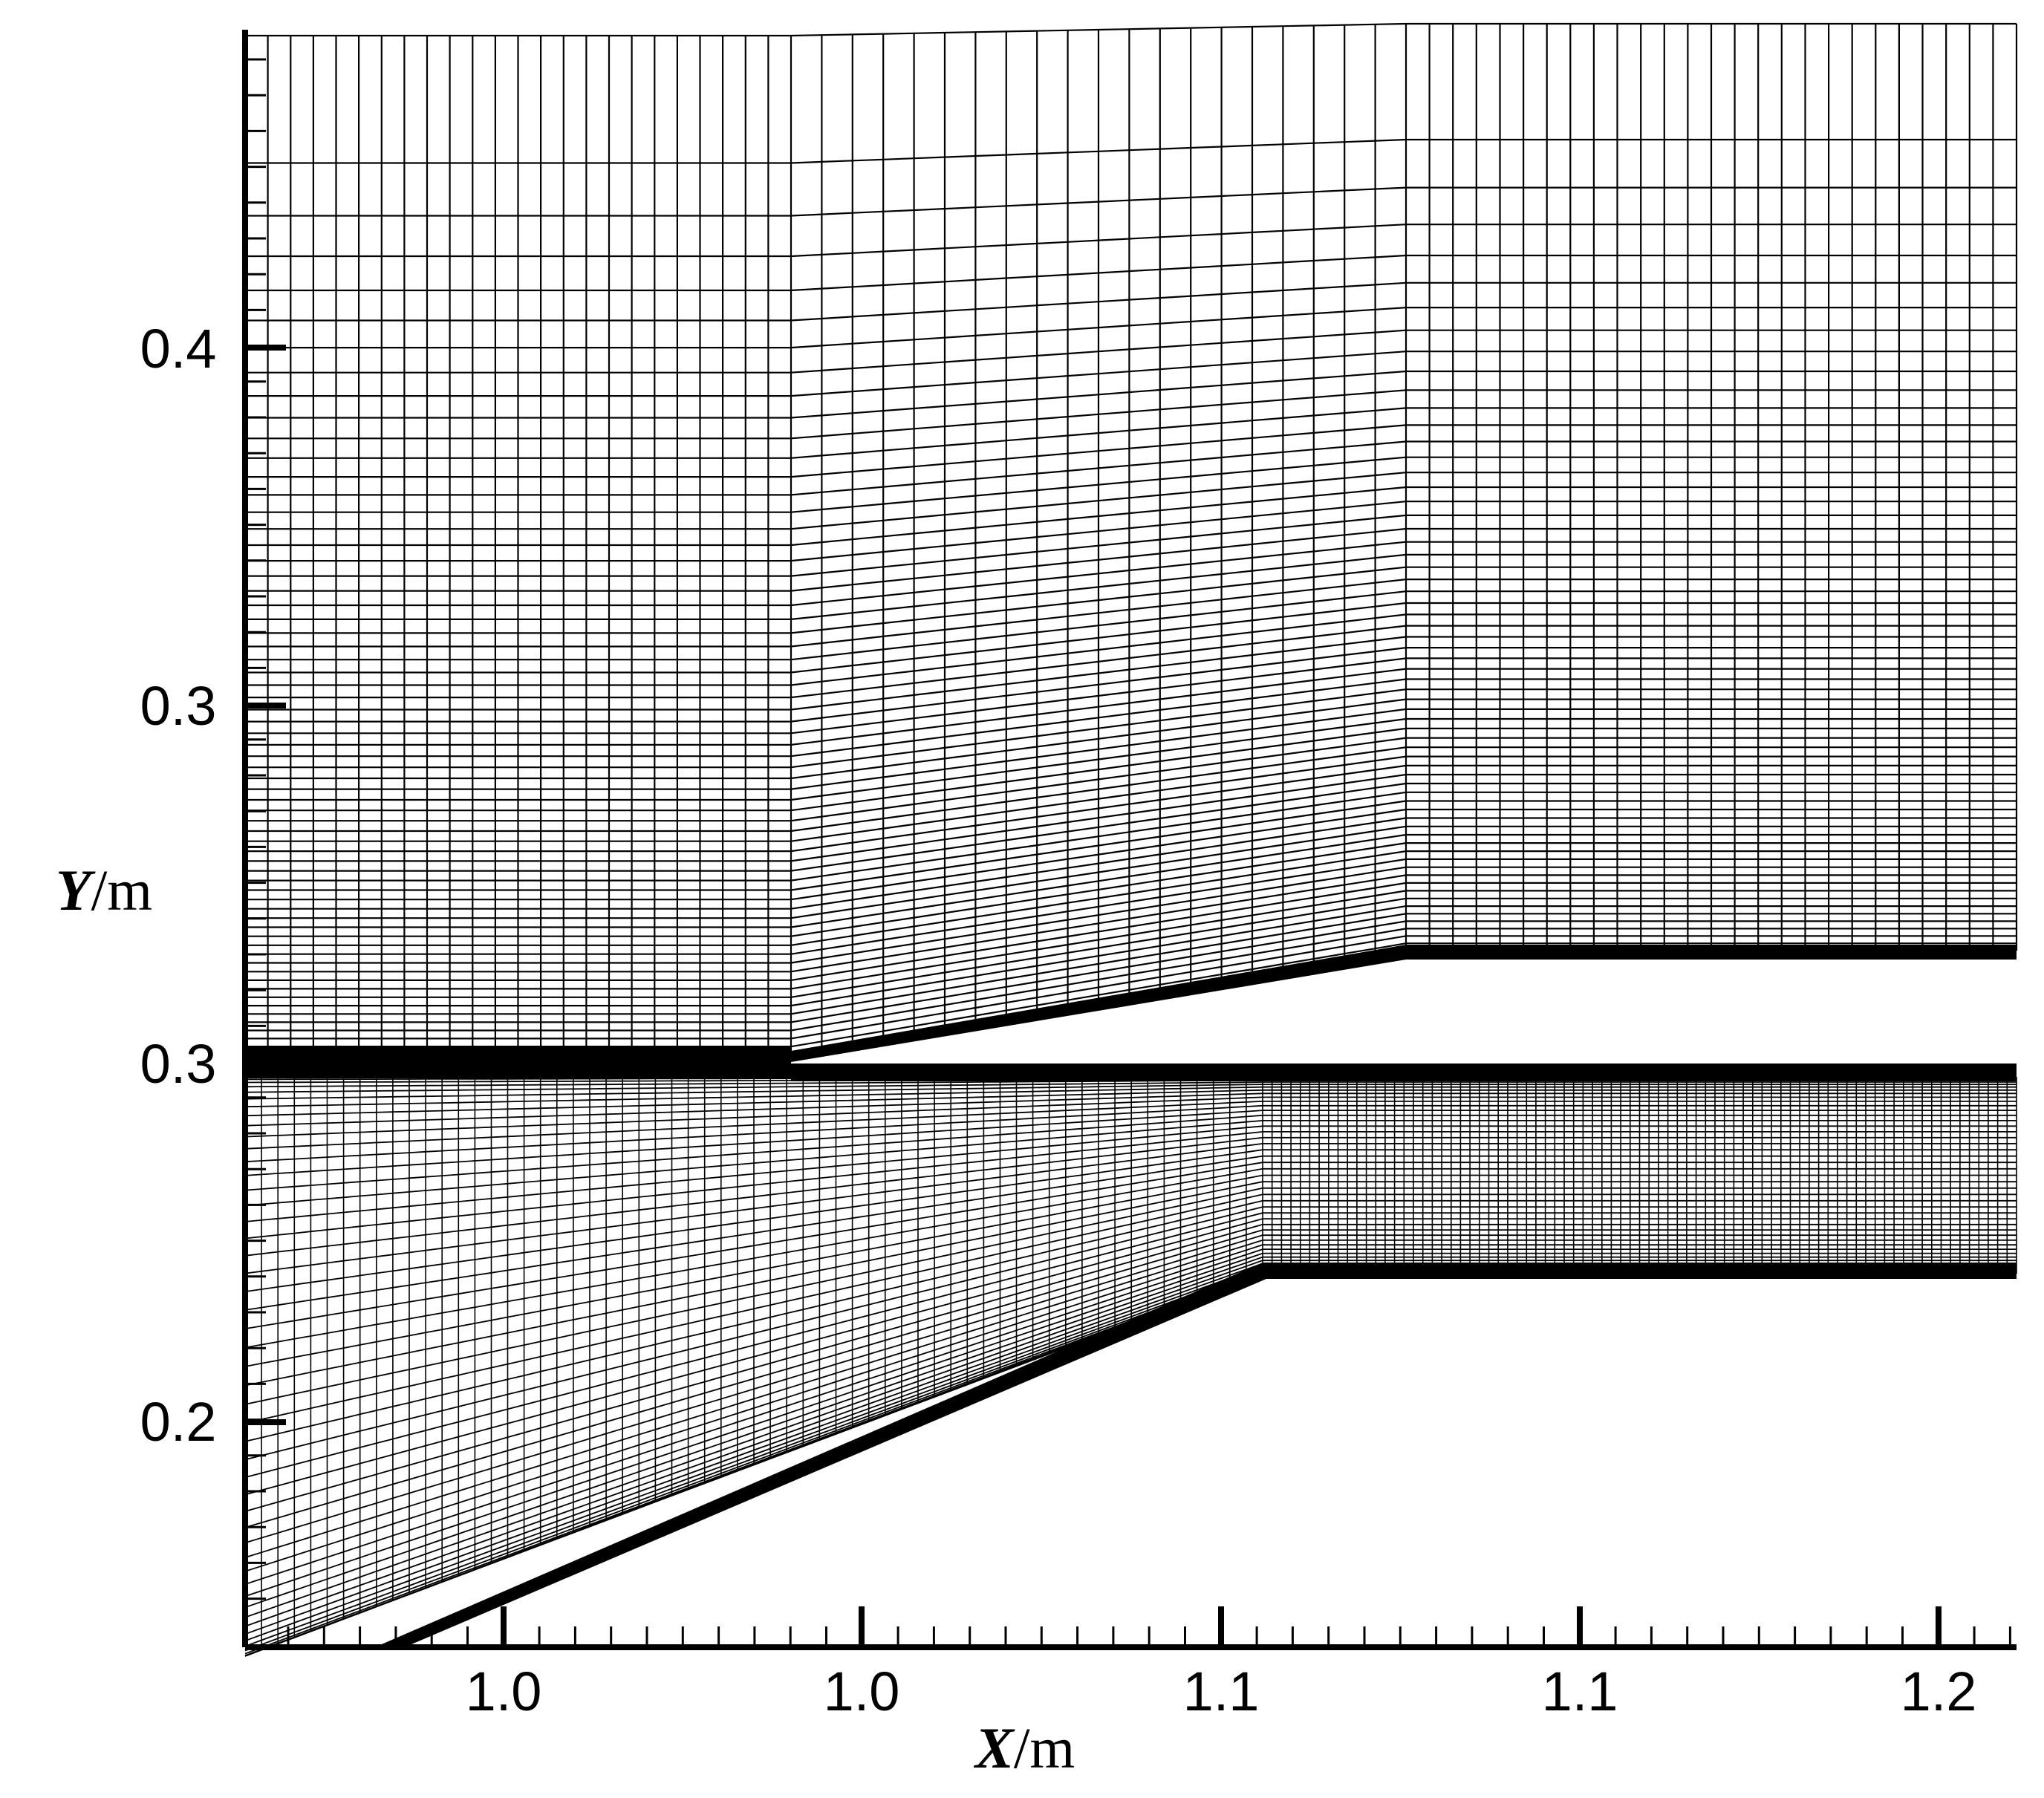  Describe the element at coordinates (178, 349) in the screenshot. I see `y-tick-label: 0.4` at that location.